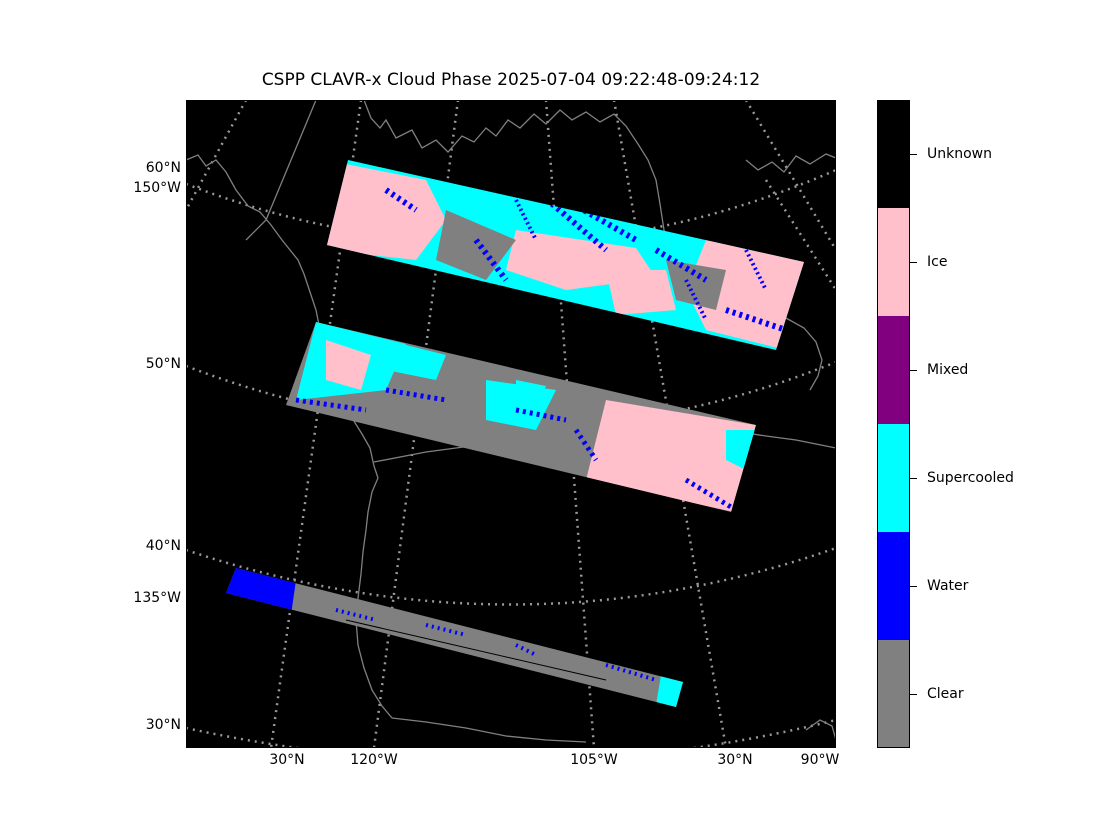 This screenshot has height=840, width=1120. What do you see at coordinates (893, 262) in the screenshot?
I see `colorbar-swatch-ice` at bounding box center [893, 262].